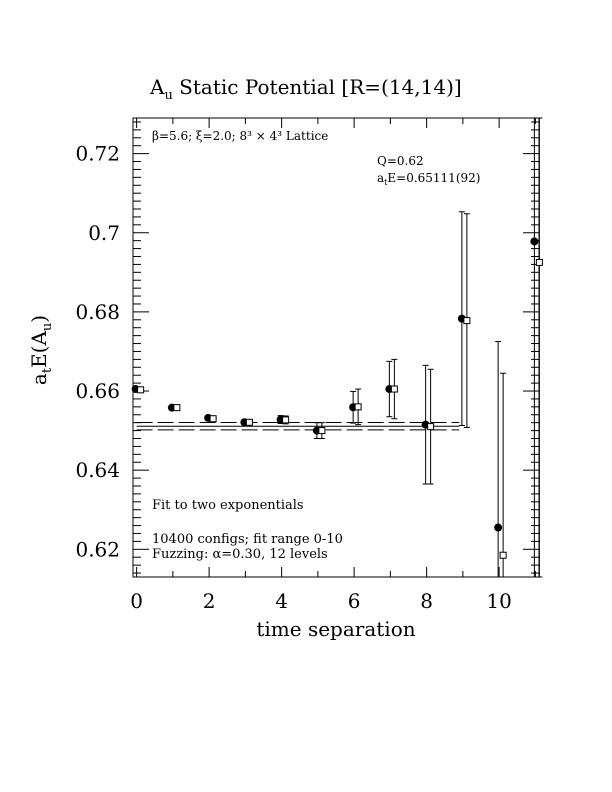  Describe the element at coordinates (281, 601) in the screenshot. I see `x-tick-label: 4` at that location.